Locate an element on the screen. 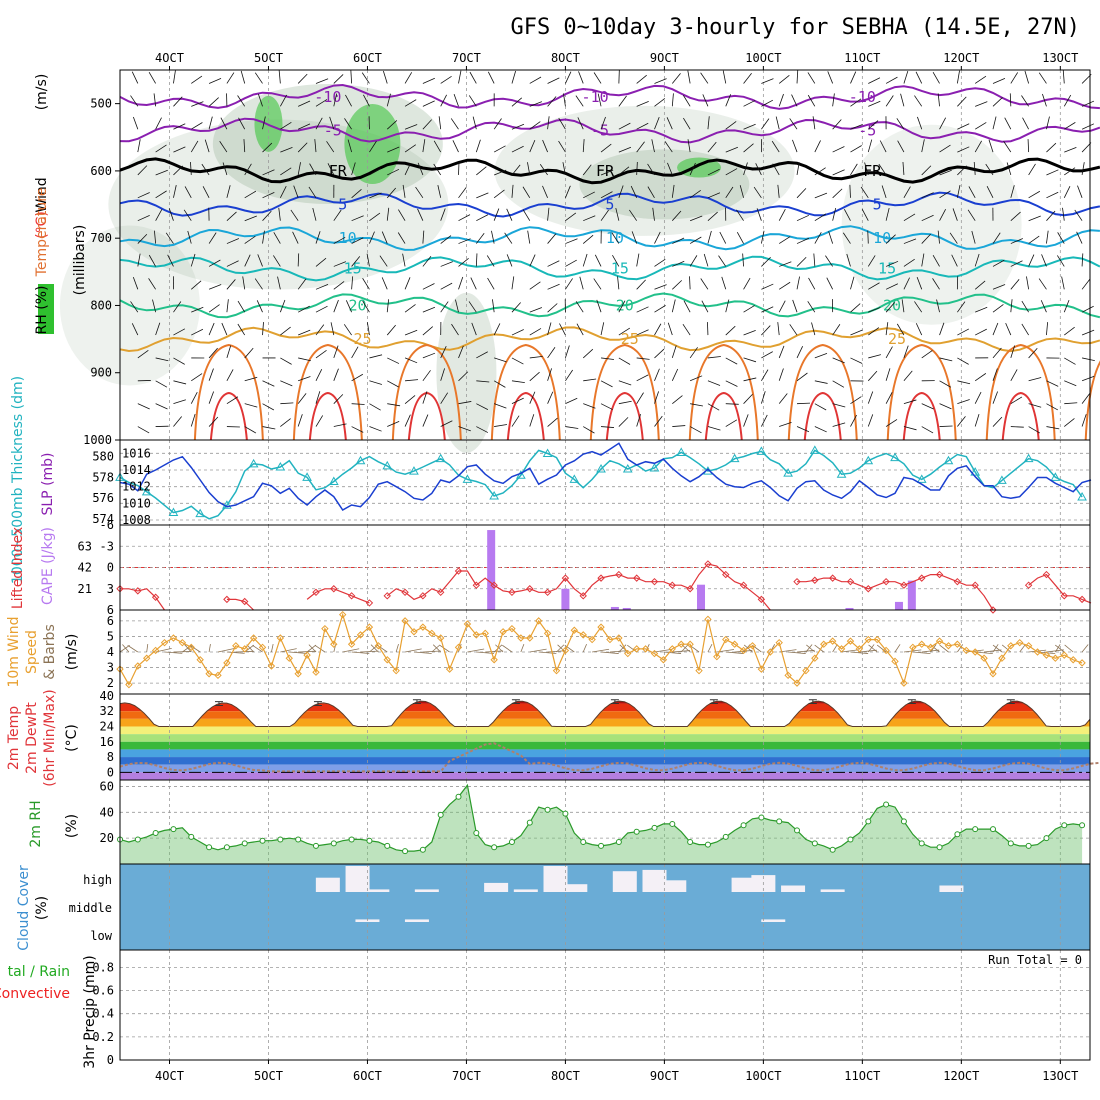  surface-hot-contour is located at coordinates (921, 416).